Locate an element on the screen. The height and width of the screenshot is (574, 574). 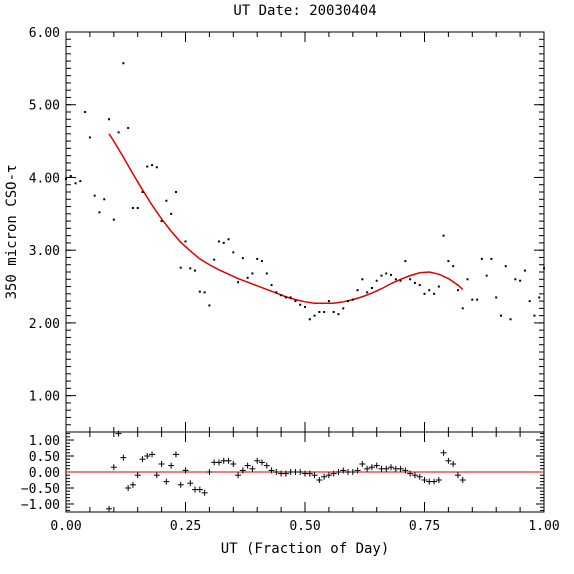
residual-points is located at coordinates (286, 471).